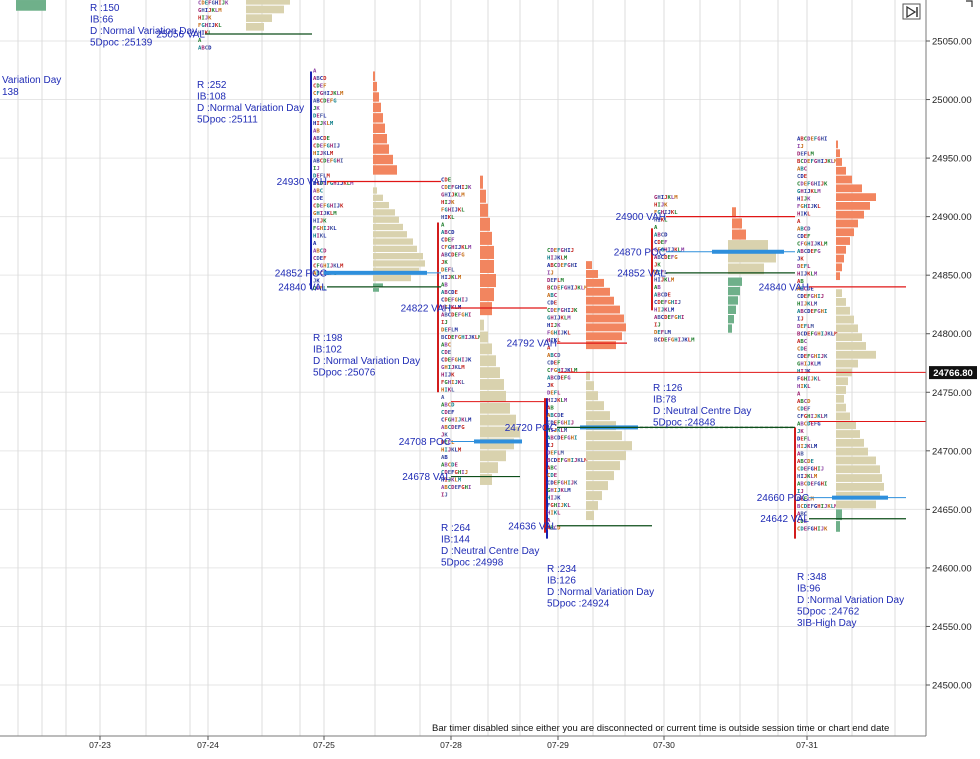  I want to click on current-price-badge: 24766.80, so click(953, 373).